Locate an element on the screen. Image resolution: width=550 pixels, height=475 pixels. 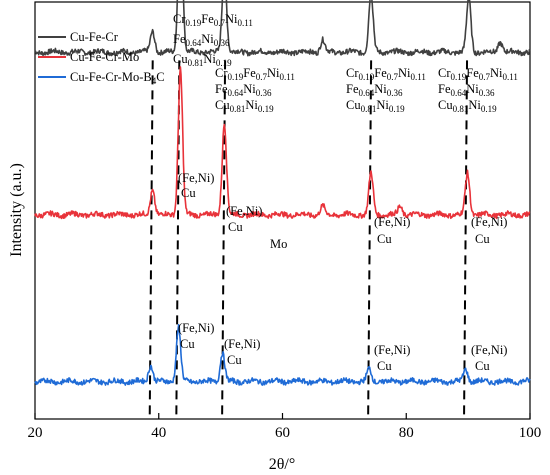
y-axis-label: Intensity (a.u.) is located at coordinates (16, 210).